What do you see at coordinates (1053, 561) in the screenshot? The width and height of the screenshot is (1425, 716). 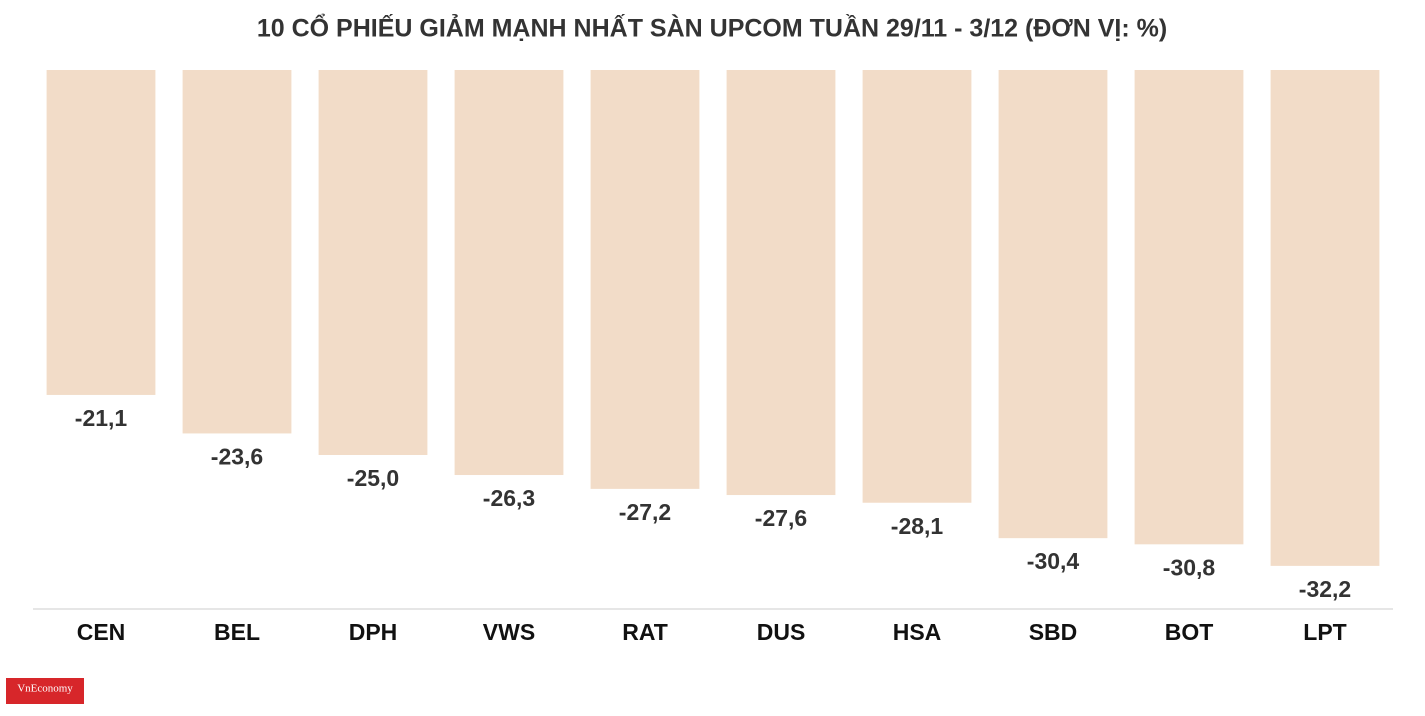 I see `value-label: -30,4` at bounding box center [1053, 561].